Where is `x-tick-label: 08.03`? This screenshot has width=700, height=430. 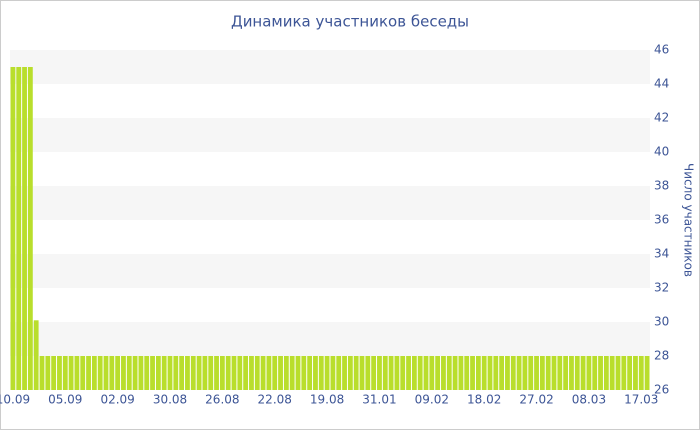 x-tick-label: 08.03 is located at coordinates (589, 400).